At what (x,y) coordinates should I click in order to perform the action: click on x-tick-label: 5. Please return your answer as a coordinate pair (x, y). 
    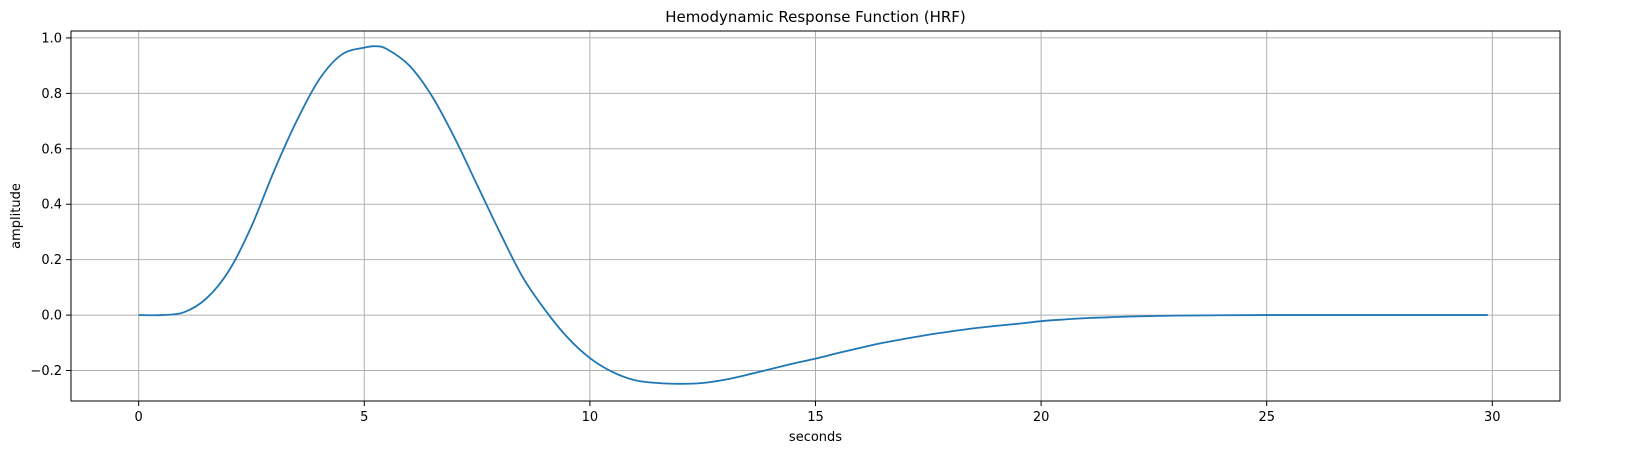
    Looking at the image, I should click on (364, 417).